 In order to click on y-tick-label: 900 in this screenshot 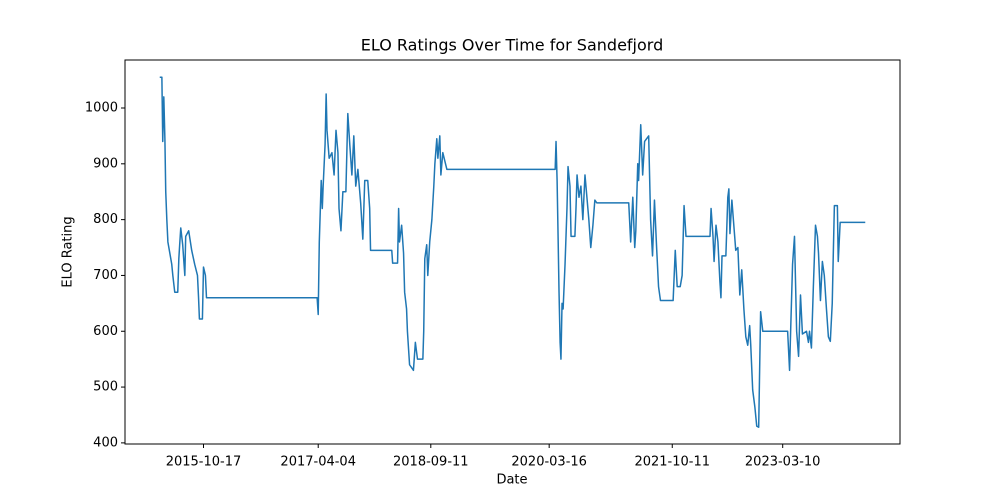, I will do `click(105, 163)`.